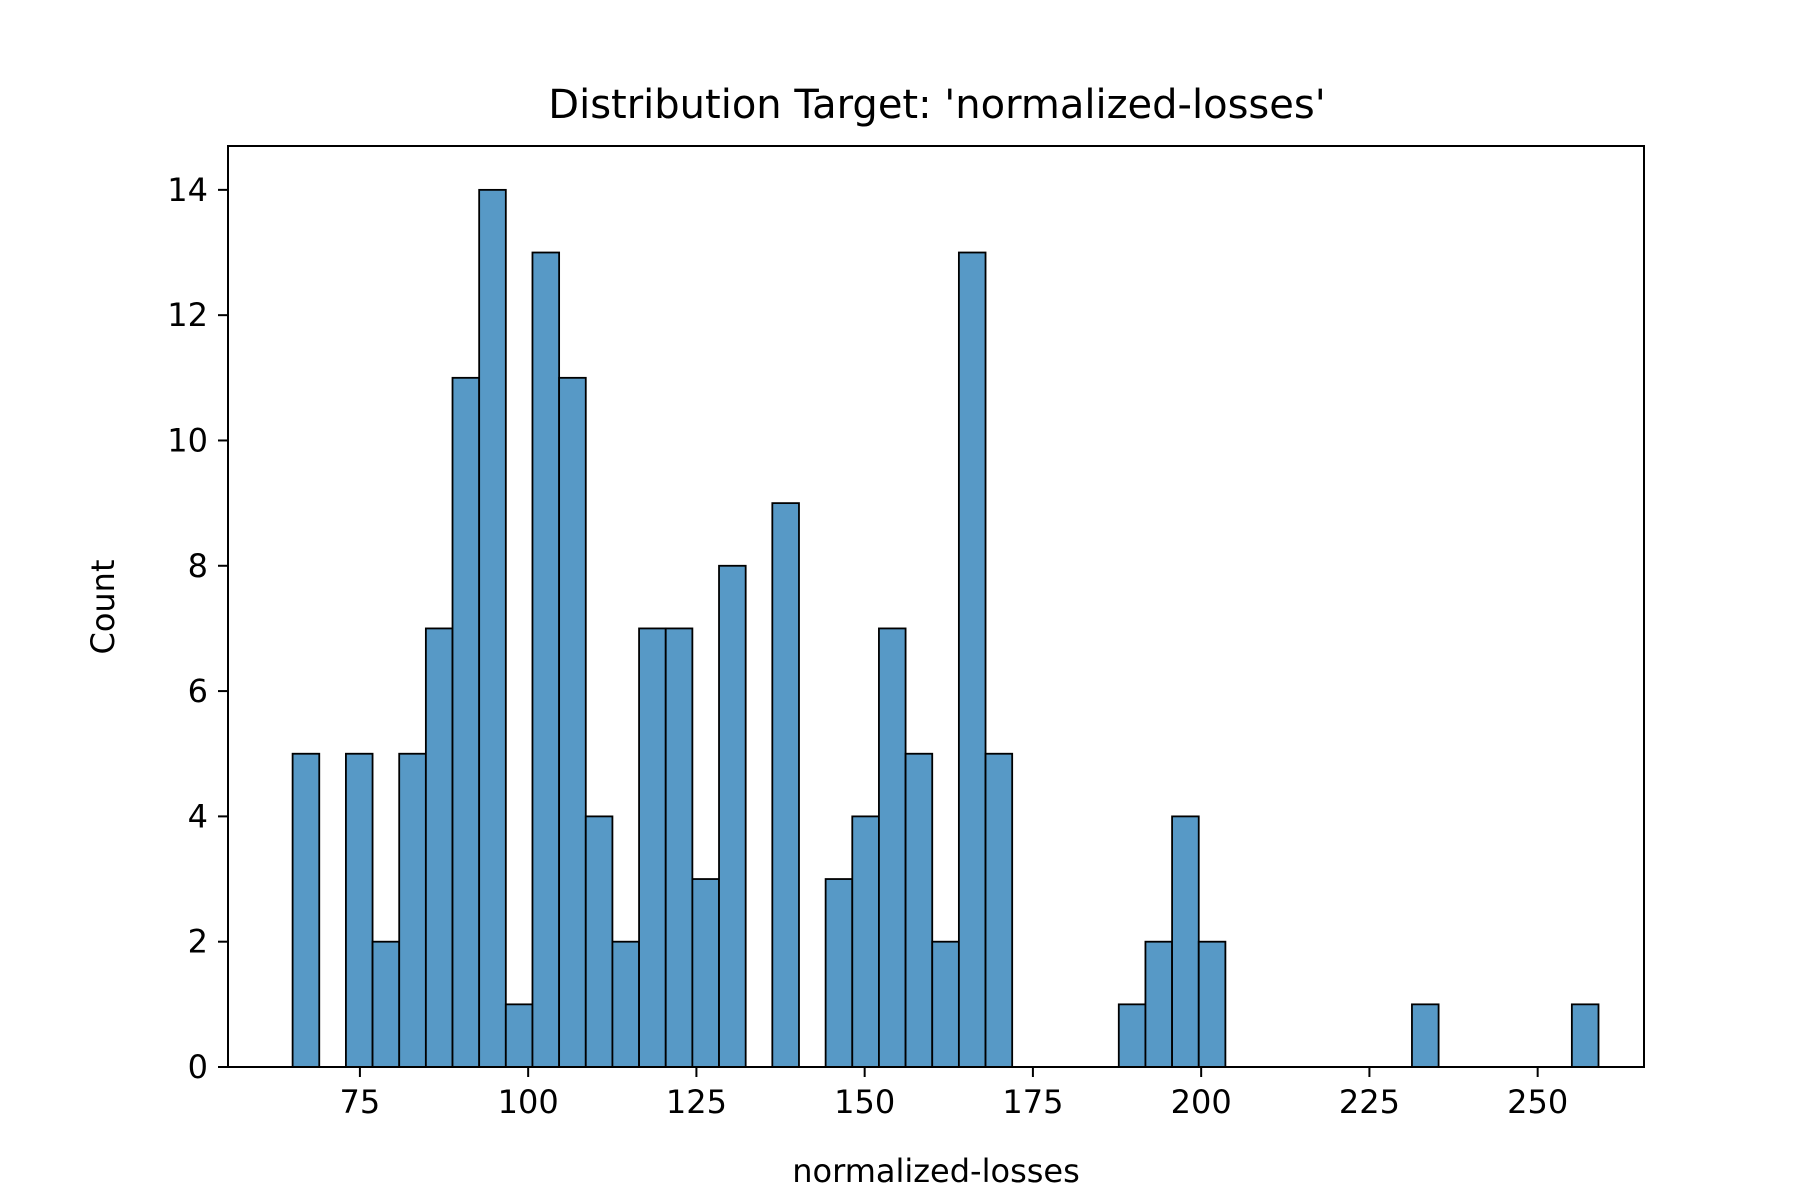 Image resolution: width=1800 pixels, height=1200 pixels. What do you see at coordinates (103, 606) in the screenshot?
I see `y-axis-label: Count` at bounding box center [103, 606].